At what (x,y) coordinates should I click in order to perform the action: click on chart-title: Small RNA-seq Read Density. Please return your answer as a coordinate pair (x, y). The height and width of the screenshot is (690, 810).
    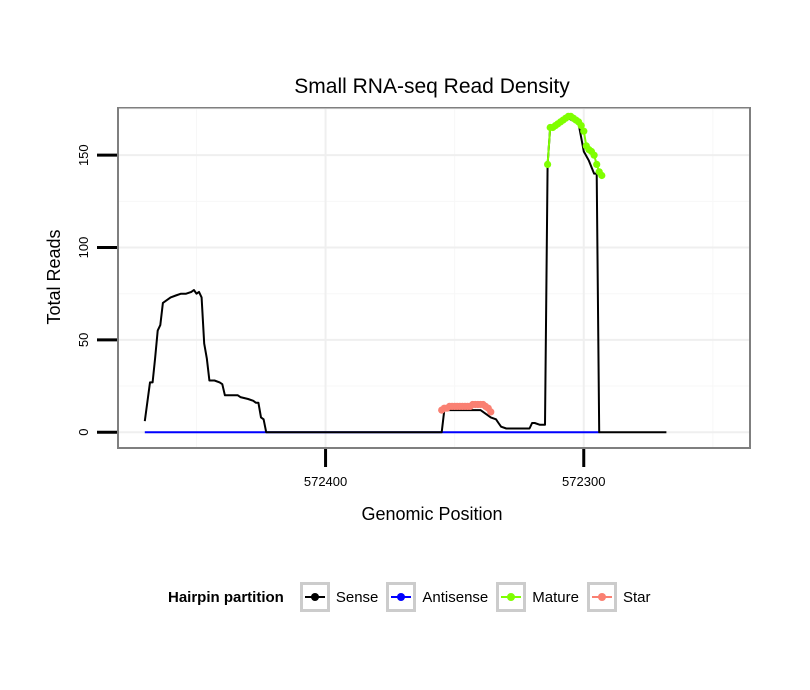
    Looking at the image, I should click on (432, 86).